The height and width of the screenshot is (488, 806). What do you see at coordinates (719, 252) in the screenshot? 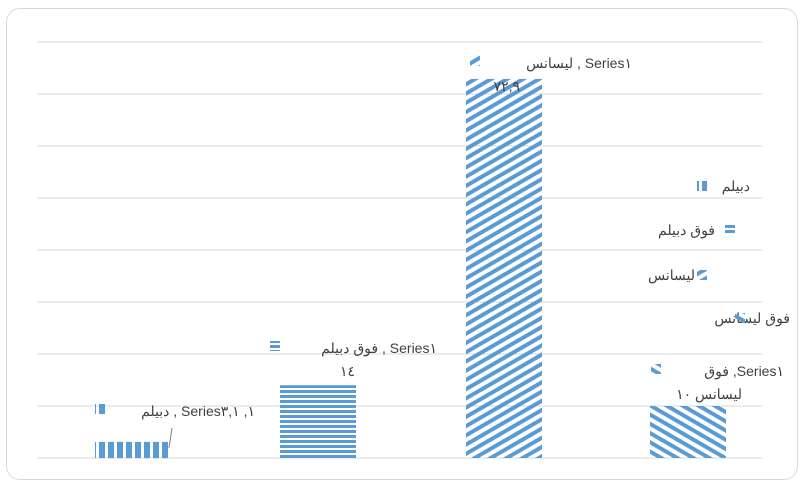
I see `legend: دبيلم فوق دبيلم ليسانس فوق ليسانس` at bounding box center [719, 252].